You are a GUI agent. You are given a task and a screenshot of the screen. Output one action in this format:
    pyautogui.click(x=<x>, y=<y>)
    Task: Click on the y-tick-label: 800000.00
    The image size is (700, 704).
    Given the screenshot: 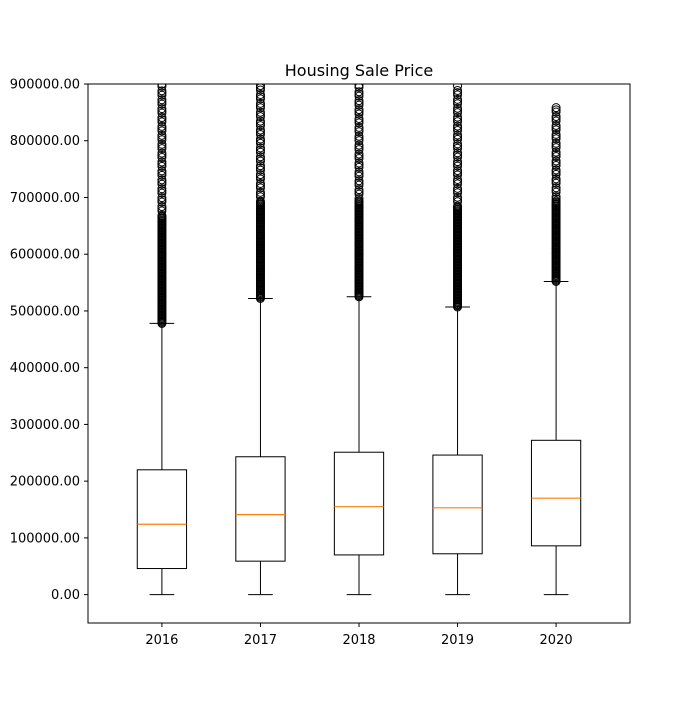 What is the action you would take?
    pyautogui.click(x=45, y=141)
    